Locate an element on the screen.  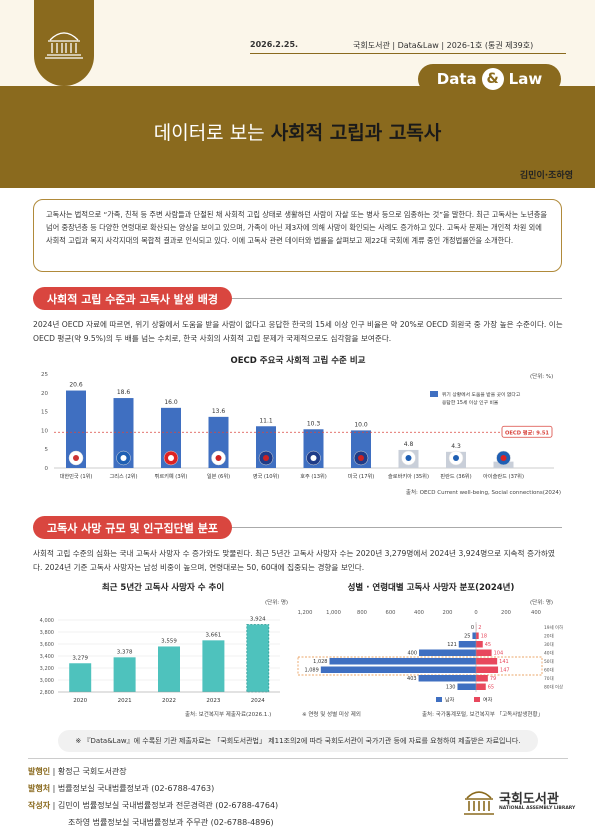
oecd-value-label: 13.6 is located at coordinates (219, 411).